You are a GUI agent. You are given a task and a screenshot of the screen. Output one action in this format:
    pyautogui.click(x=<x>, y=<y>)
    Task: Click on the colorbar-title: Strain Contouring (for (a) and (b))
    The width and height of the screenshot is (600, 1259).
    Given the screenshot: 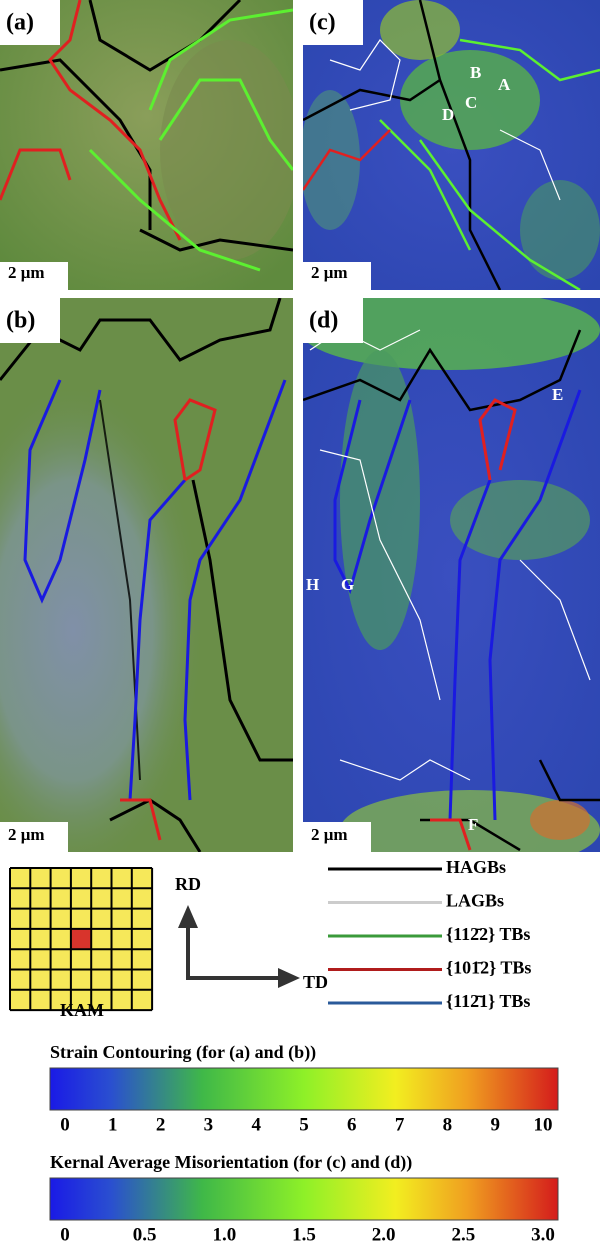 What is the action you would take?
    pyautogui.click(x=183, y=1052)
    